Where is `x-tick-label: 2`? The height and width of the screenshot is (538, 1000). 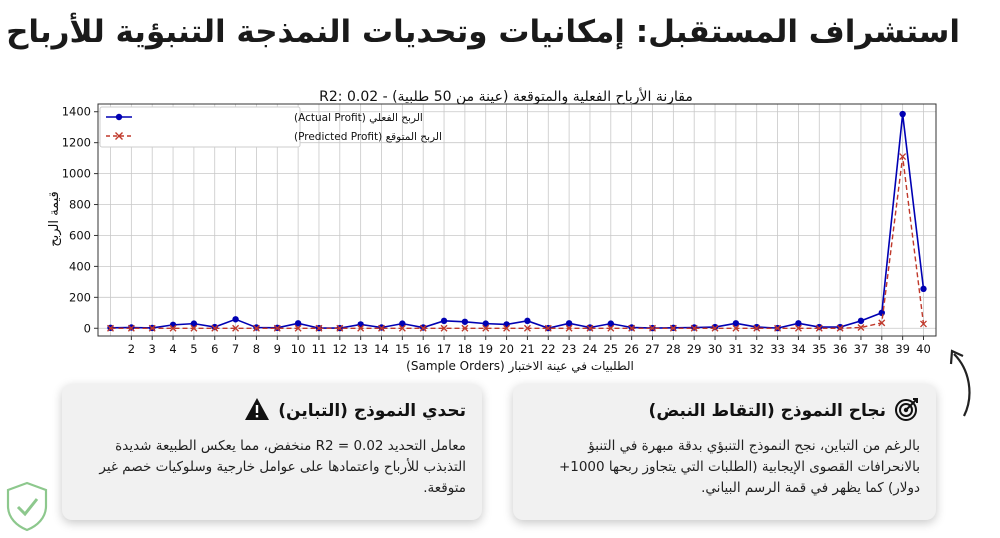
x-tick-label: 2 is located at coordinates (131, 349).